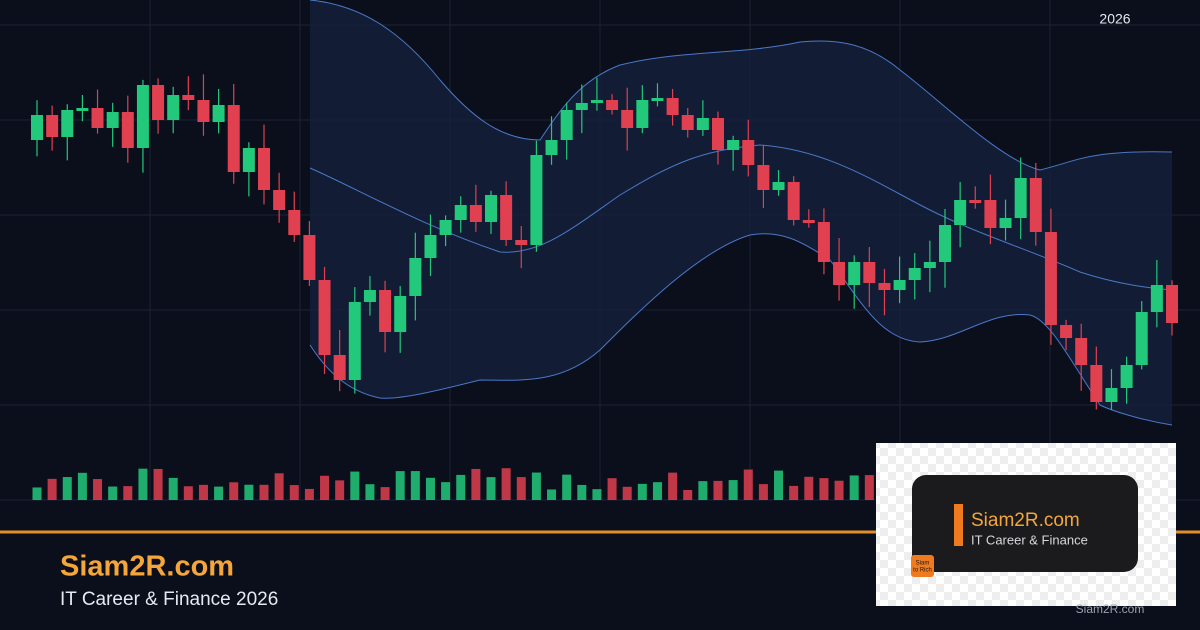 This screenshot has height=630, width=1200. I want to click on year-label: 2026, so click(1114, 19).